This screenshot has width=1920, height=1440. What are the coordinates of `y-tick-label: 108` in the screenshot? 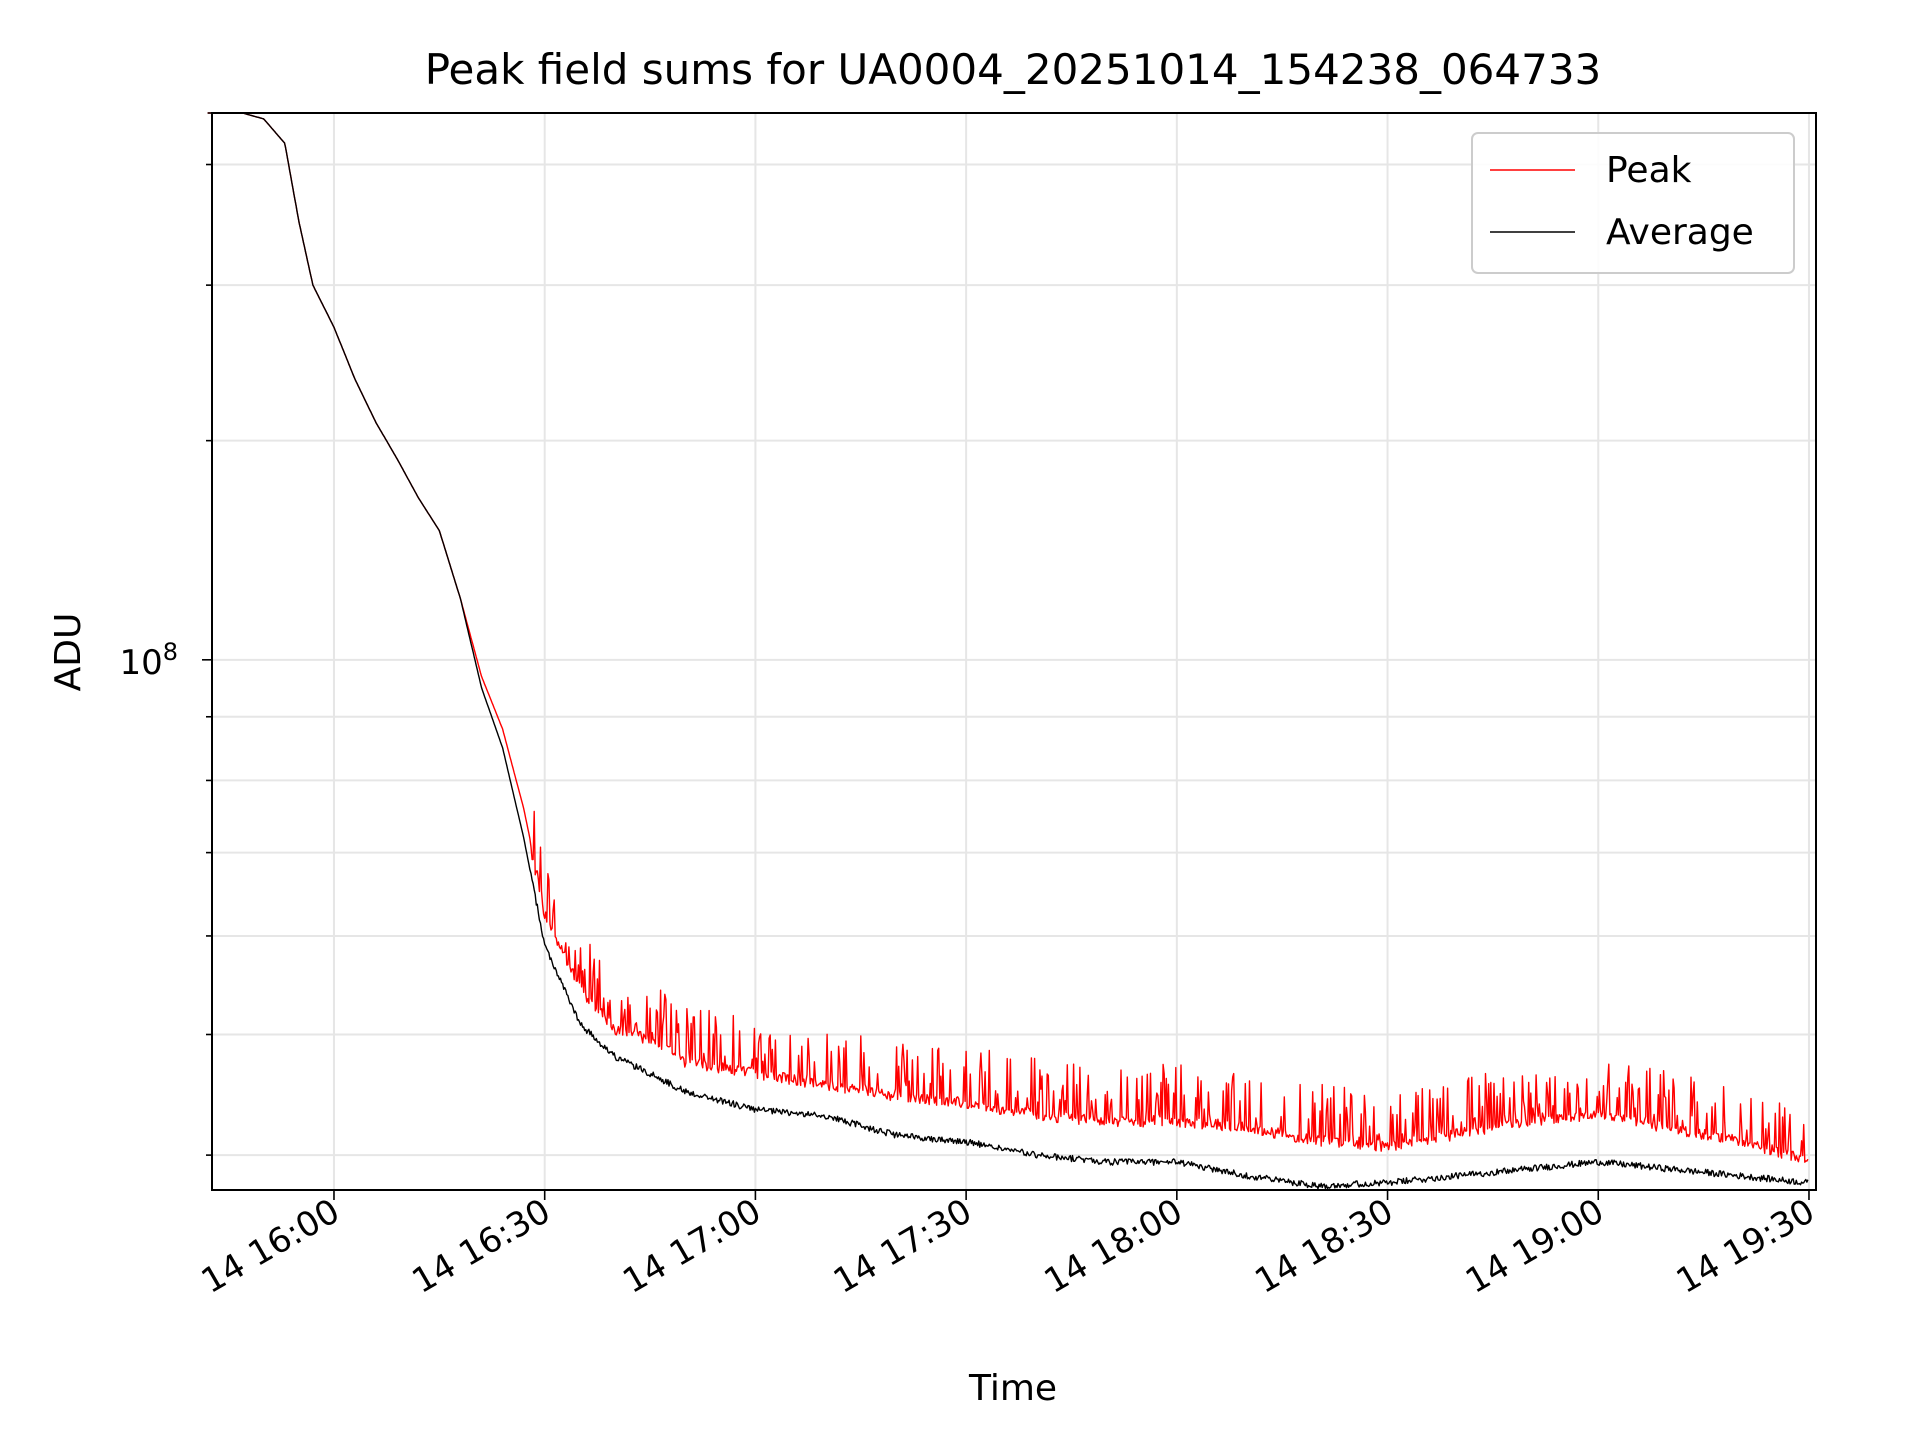 It's located at (148, 660).